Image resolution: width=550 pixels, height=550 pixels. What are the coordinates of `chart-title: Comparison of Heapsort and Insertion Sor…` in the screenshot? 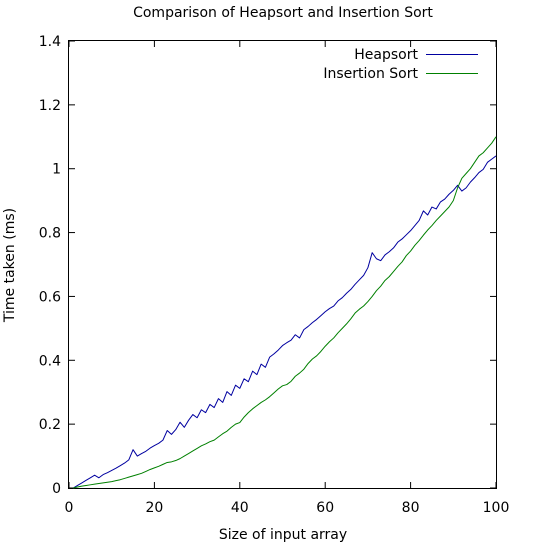 It's located at (283, 13).